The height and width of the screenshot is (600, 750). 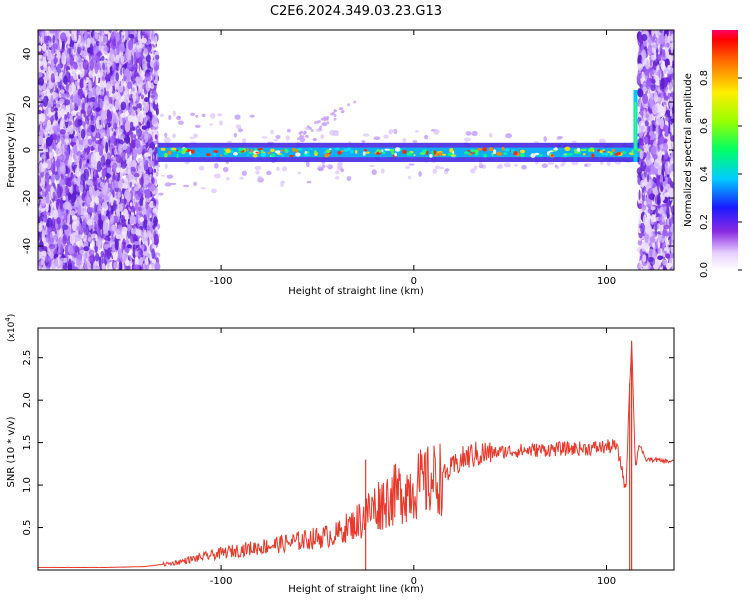 I want to click on spectrogram-y-tick-label: 20, so click(x=27, y=102).